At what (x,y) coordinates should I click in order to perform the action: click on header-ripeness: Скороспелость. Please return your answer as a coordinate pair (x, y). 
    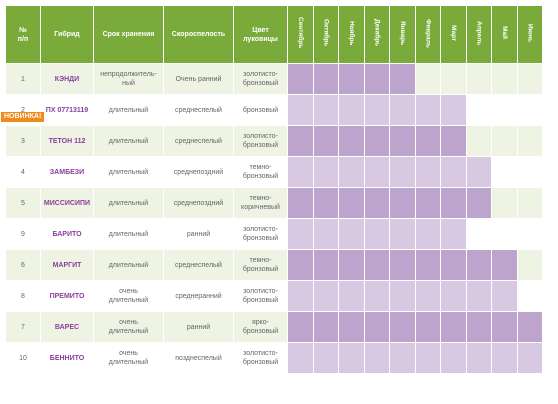
    Looking at the image, I should click on (198, 34).